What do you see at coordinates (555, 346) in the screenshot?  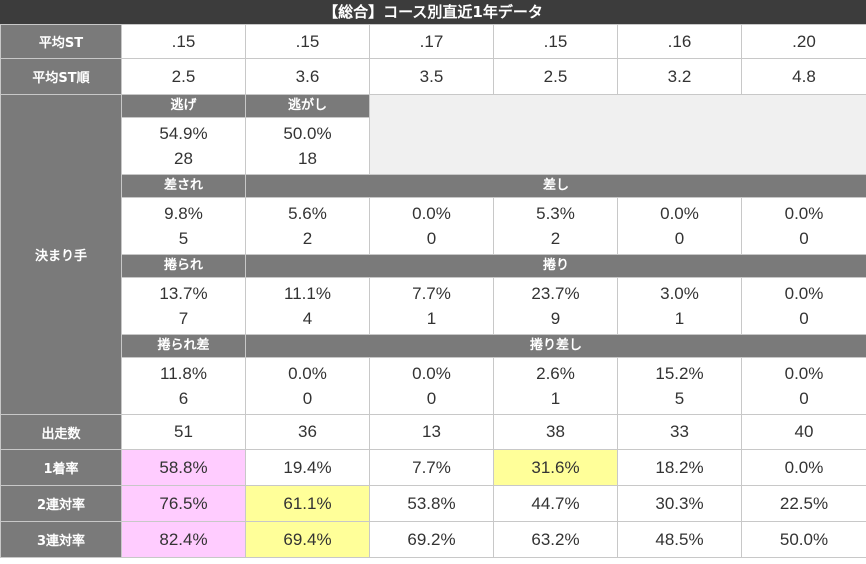 I see `makurizashi-label: 捲り差し` at bounding box center [555, 346].